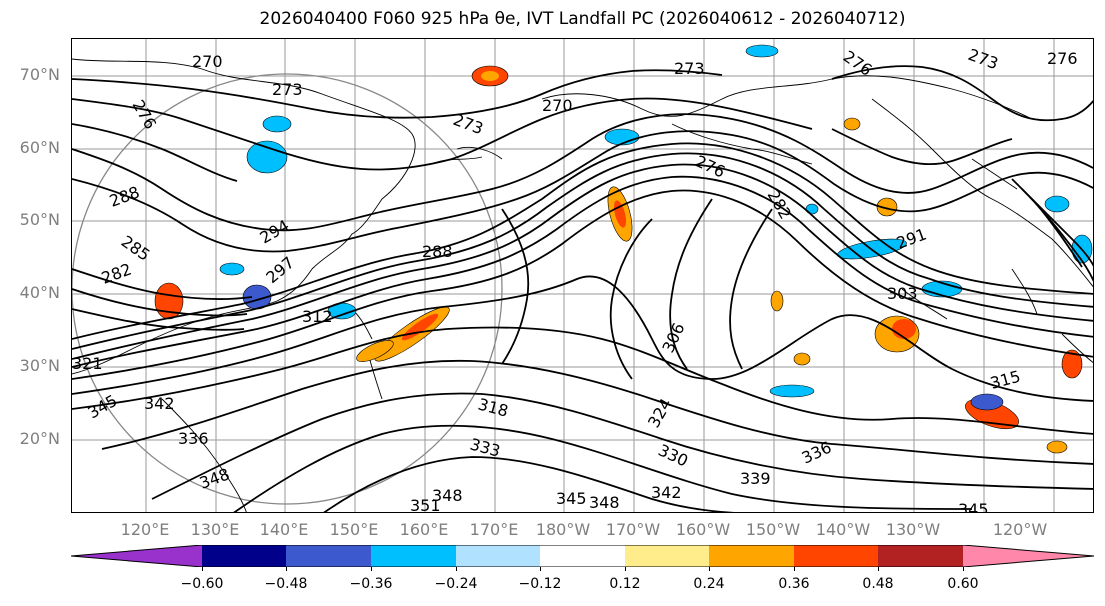 Image resolution: width=1105 pixels, height=606 pixels. I want to click on colorbar-tick-label: 0.12, so click(625, 584).